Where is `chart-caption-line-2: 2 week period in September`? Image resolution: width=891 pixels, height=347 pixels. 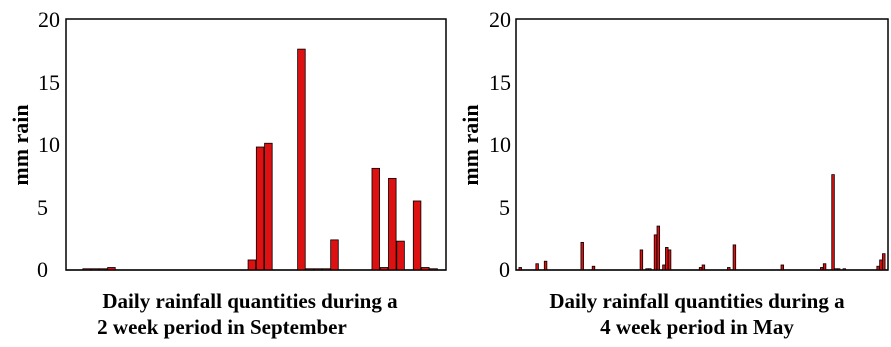
chart-caption-line-2: 2 week period in September is located at coordinates (222, 327).